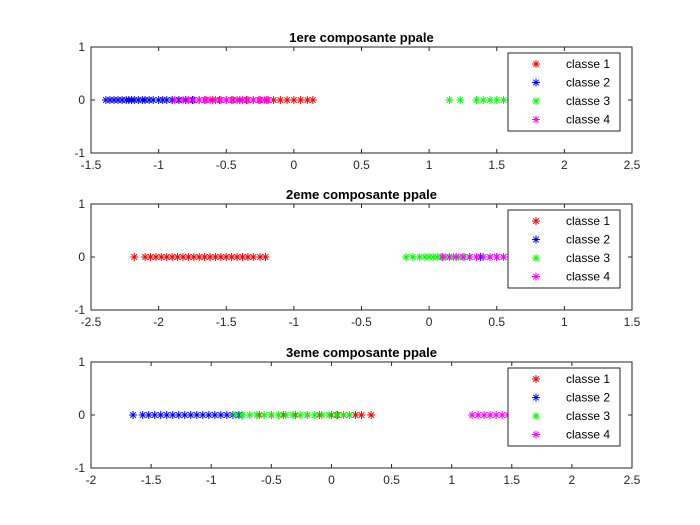  What do you see at coordinates (342, 257) in the screenshot?
I see `points-layer` at bounding box center [342, 257].